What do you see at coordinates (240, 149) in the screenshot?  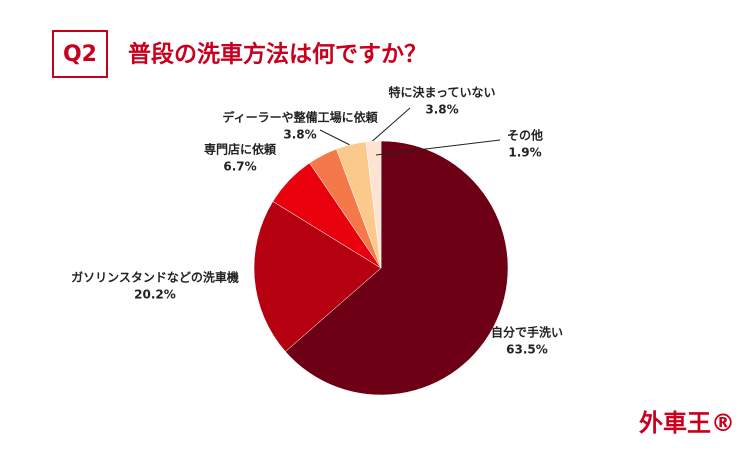 I see `slice-label: 専門店に依頼` at bounding box center [240, 149].